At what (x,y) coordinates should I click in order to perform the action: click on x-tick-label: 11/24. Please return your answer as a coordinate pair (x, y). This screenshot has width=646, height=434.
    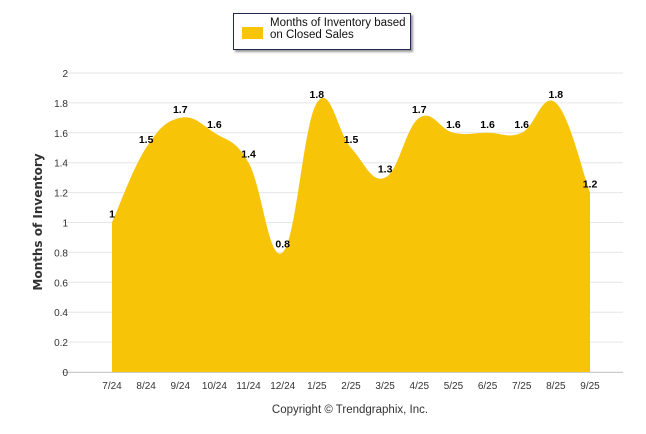
    Looking at the image, I should click on (248, 386).